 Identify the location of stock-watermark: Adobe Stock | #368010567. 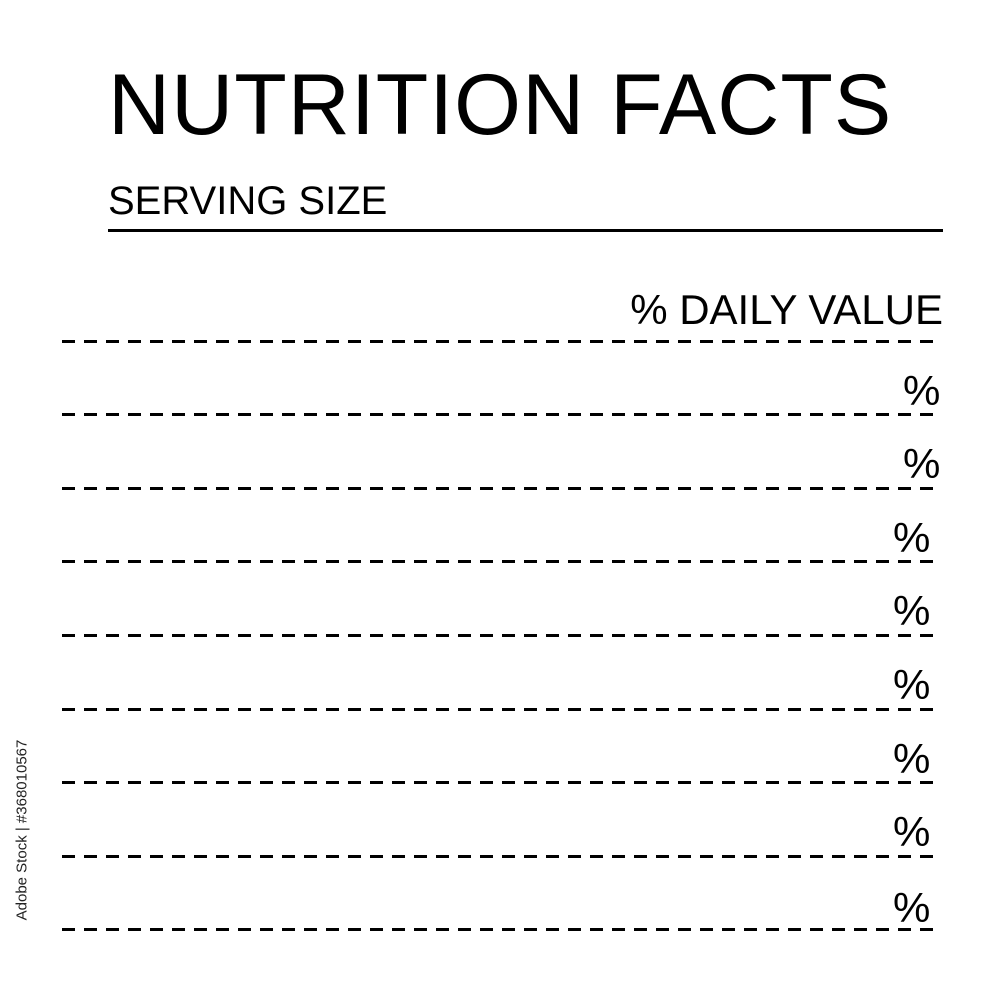
(22, 830).